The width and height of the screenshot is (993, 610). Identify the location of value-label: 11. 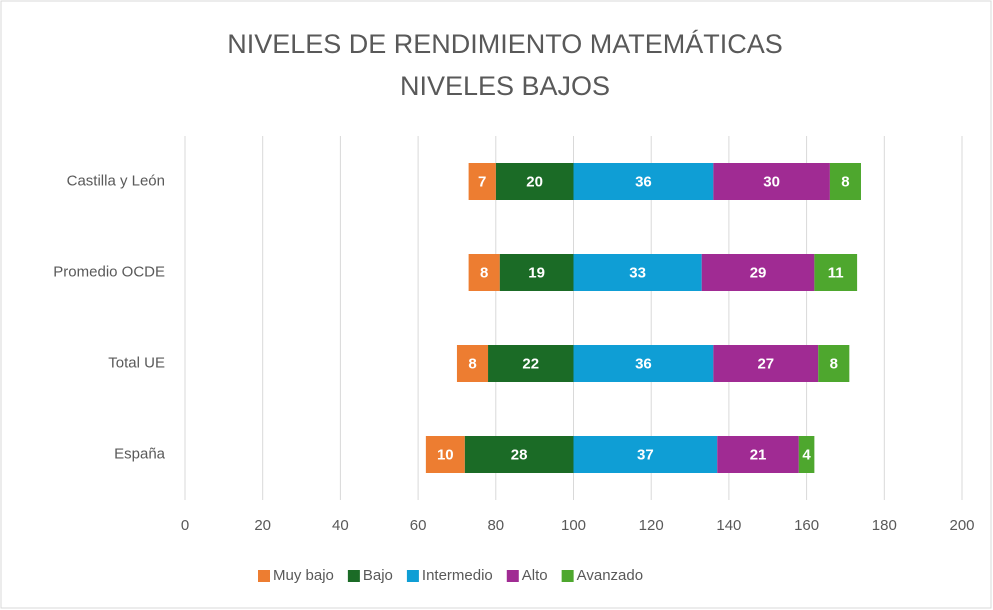
(836, 272).